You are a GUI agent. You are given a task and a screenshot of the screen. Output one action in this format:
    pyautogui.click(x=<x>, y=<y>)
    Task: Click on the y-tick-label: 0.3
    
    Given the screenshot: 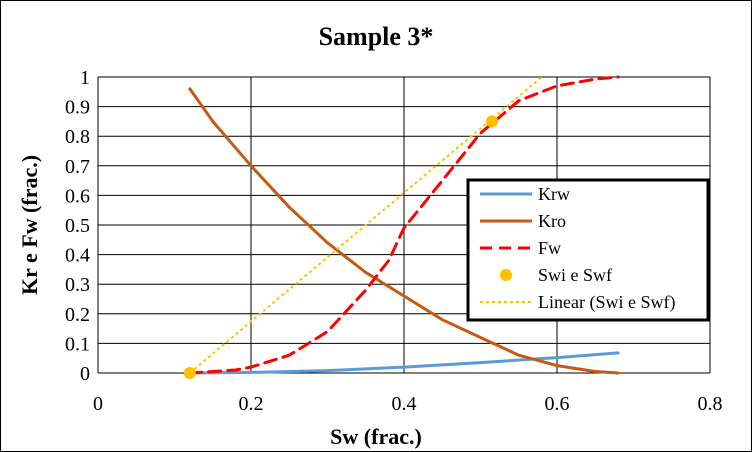 What is the action you would take?
    pyautogui.click(x=77, y=285)
    